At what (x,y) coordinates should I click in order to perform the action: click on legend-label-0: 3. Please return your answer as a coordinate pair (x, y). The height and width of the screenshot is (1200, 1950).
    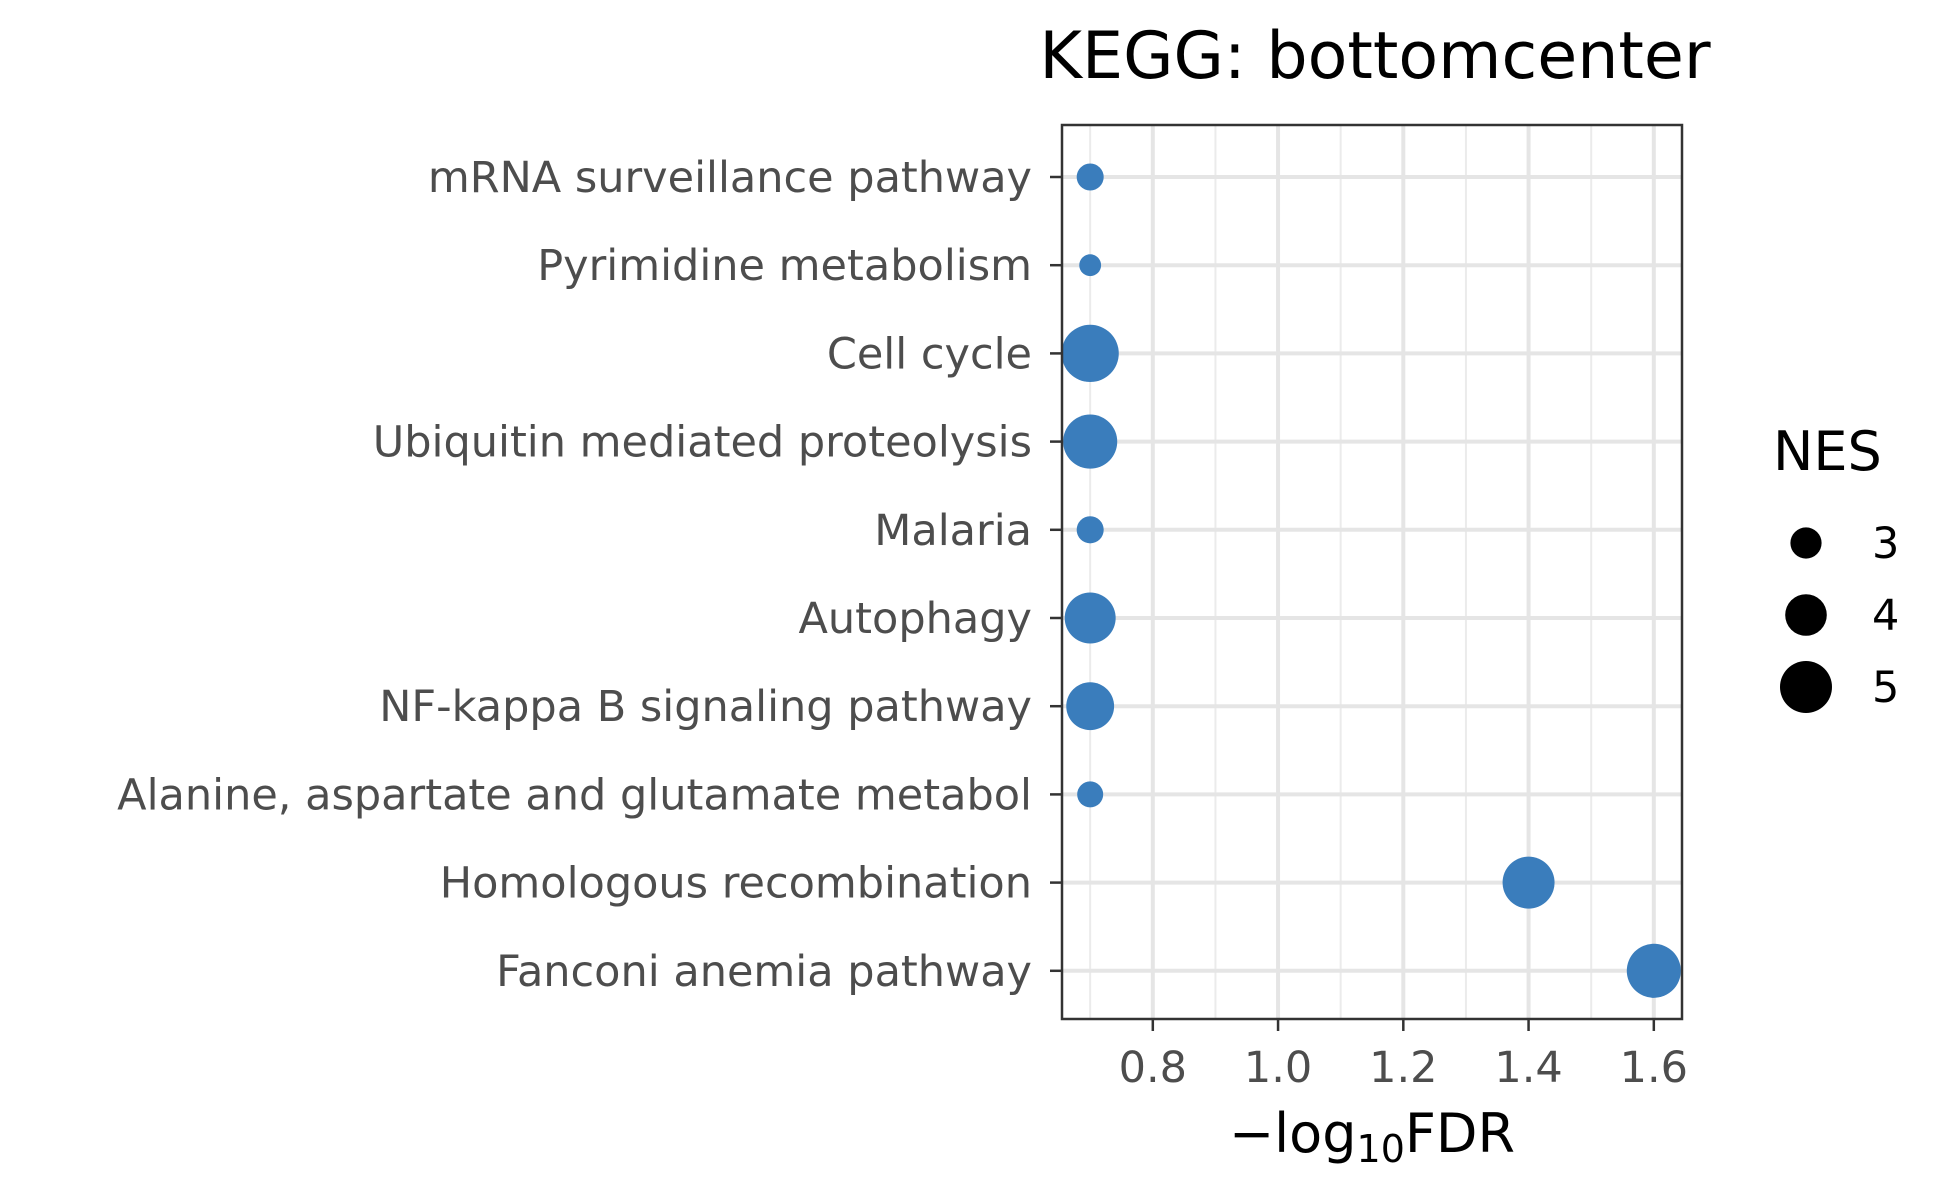
    Looking at the image, I should click on (1885, 544).